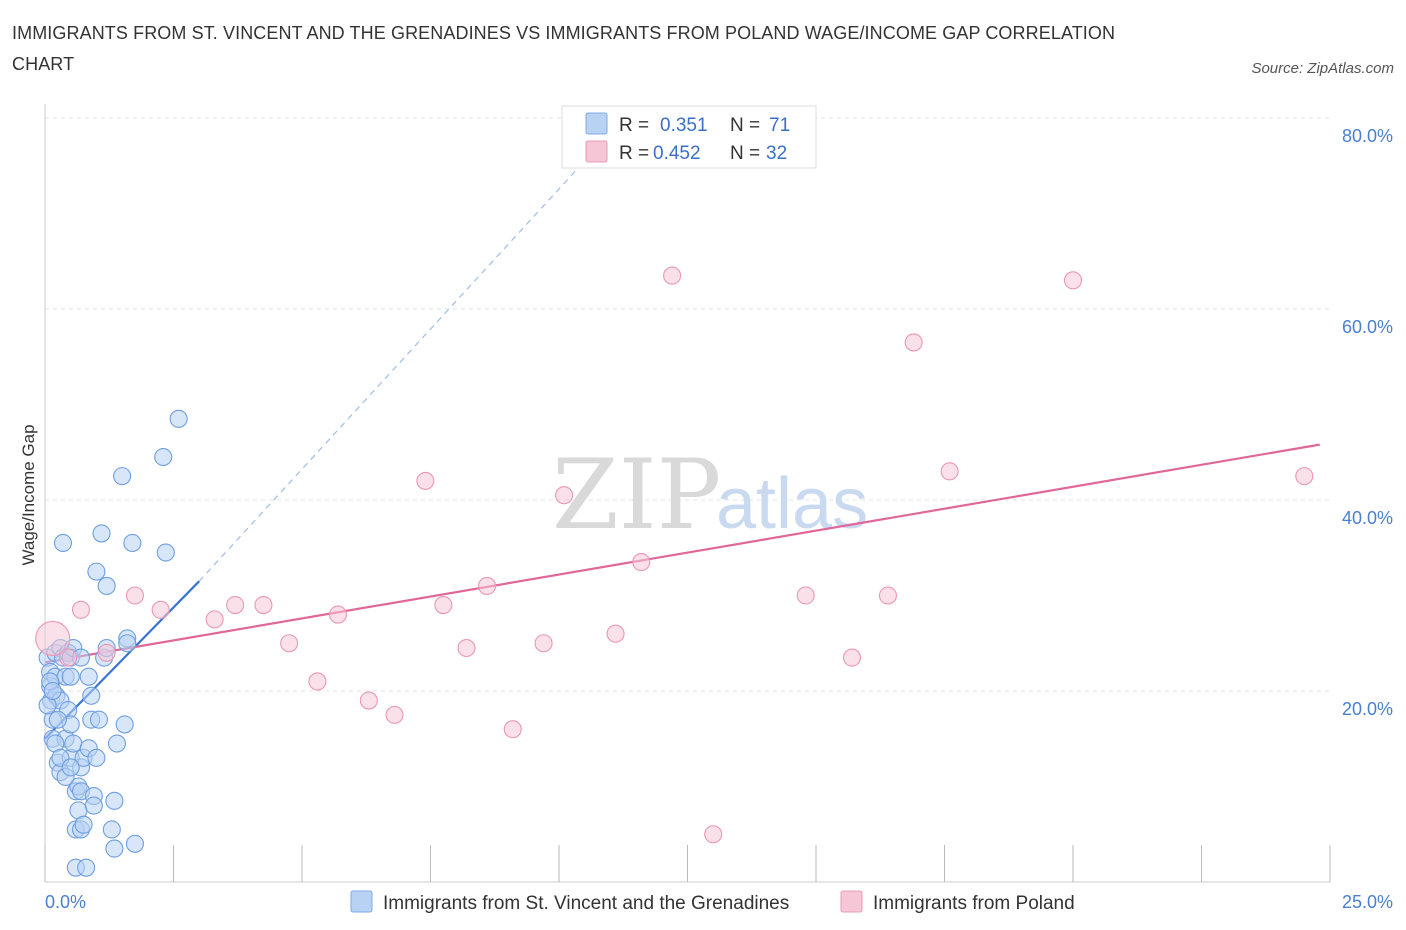 The width and height of the screenshot is (1406, 930). I want to click on legend-swatch-pink, so click(596, 151).